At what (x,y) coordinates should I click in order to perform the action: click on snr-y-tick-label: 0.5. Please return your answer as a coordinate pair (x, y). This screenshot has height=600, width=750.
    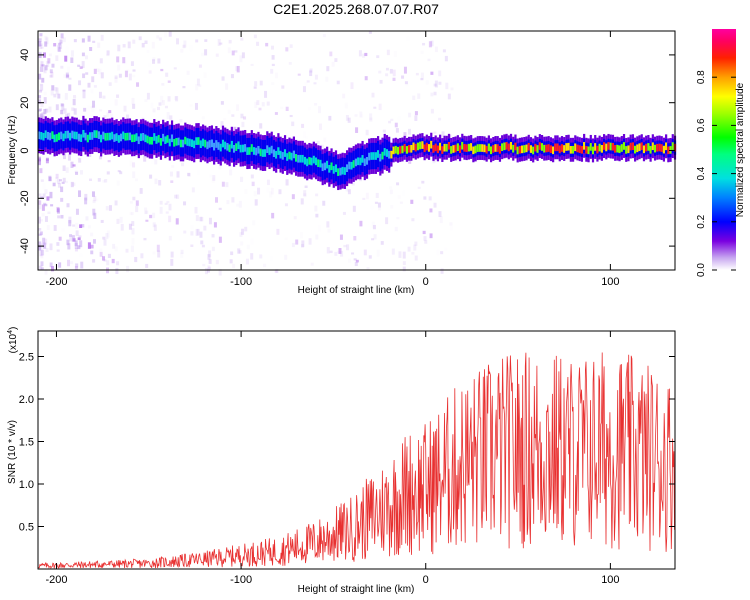
    Looking at the image, I should click on (26, 528).